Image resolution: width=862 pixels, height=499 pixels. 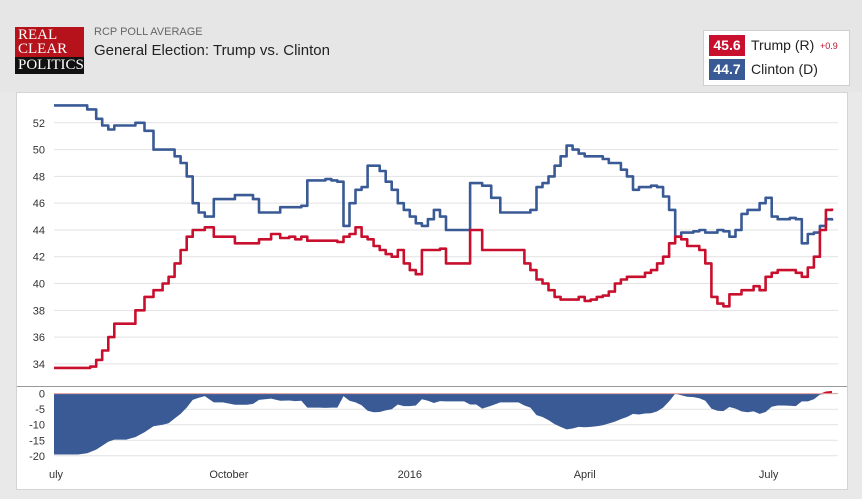 I want to click on x-tick-label: April, so click(x=585, y=475).